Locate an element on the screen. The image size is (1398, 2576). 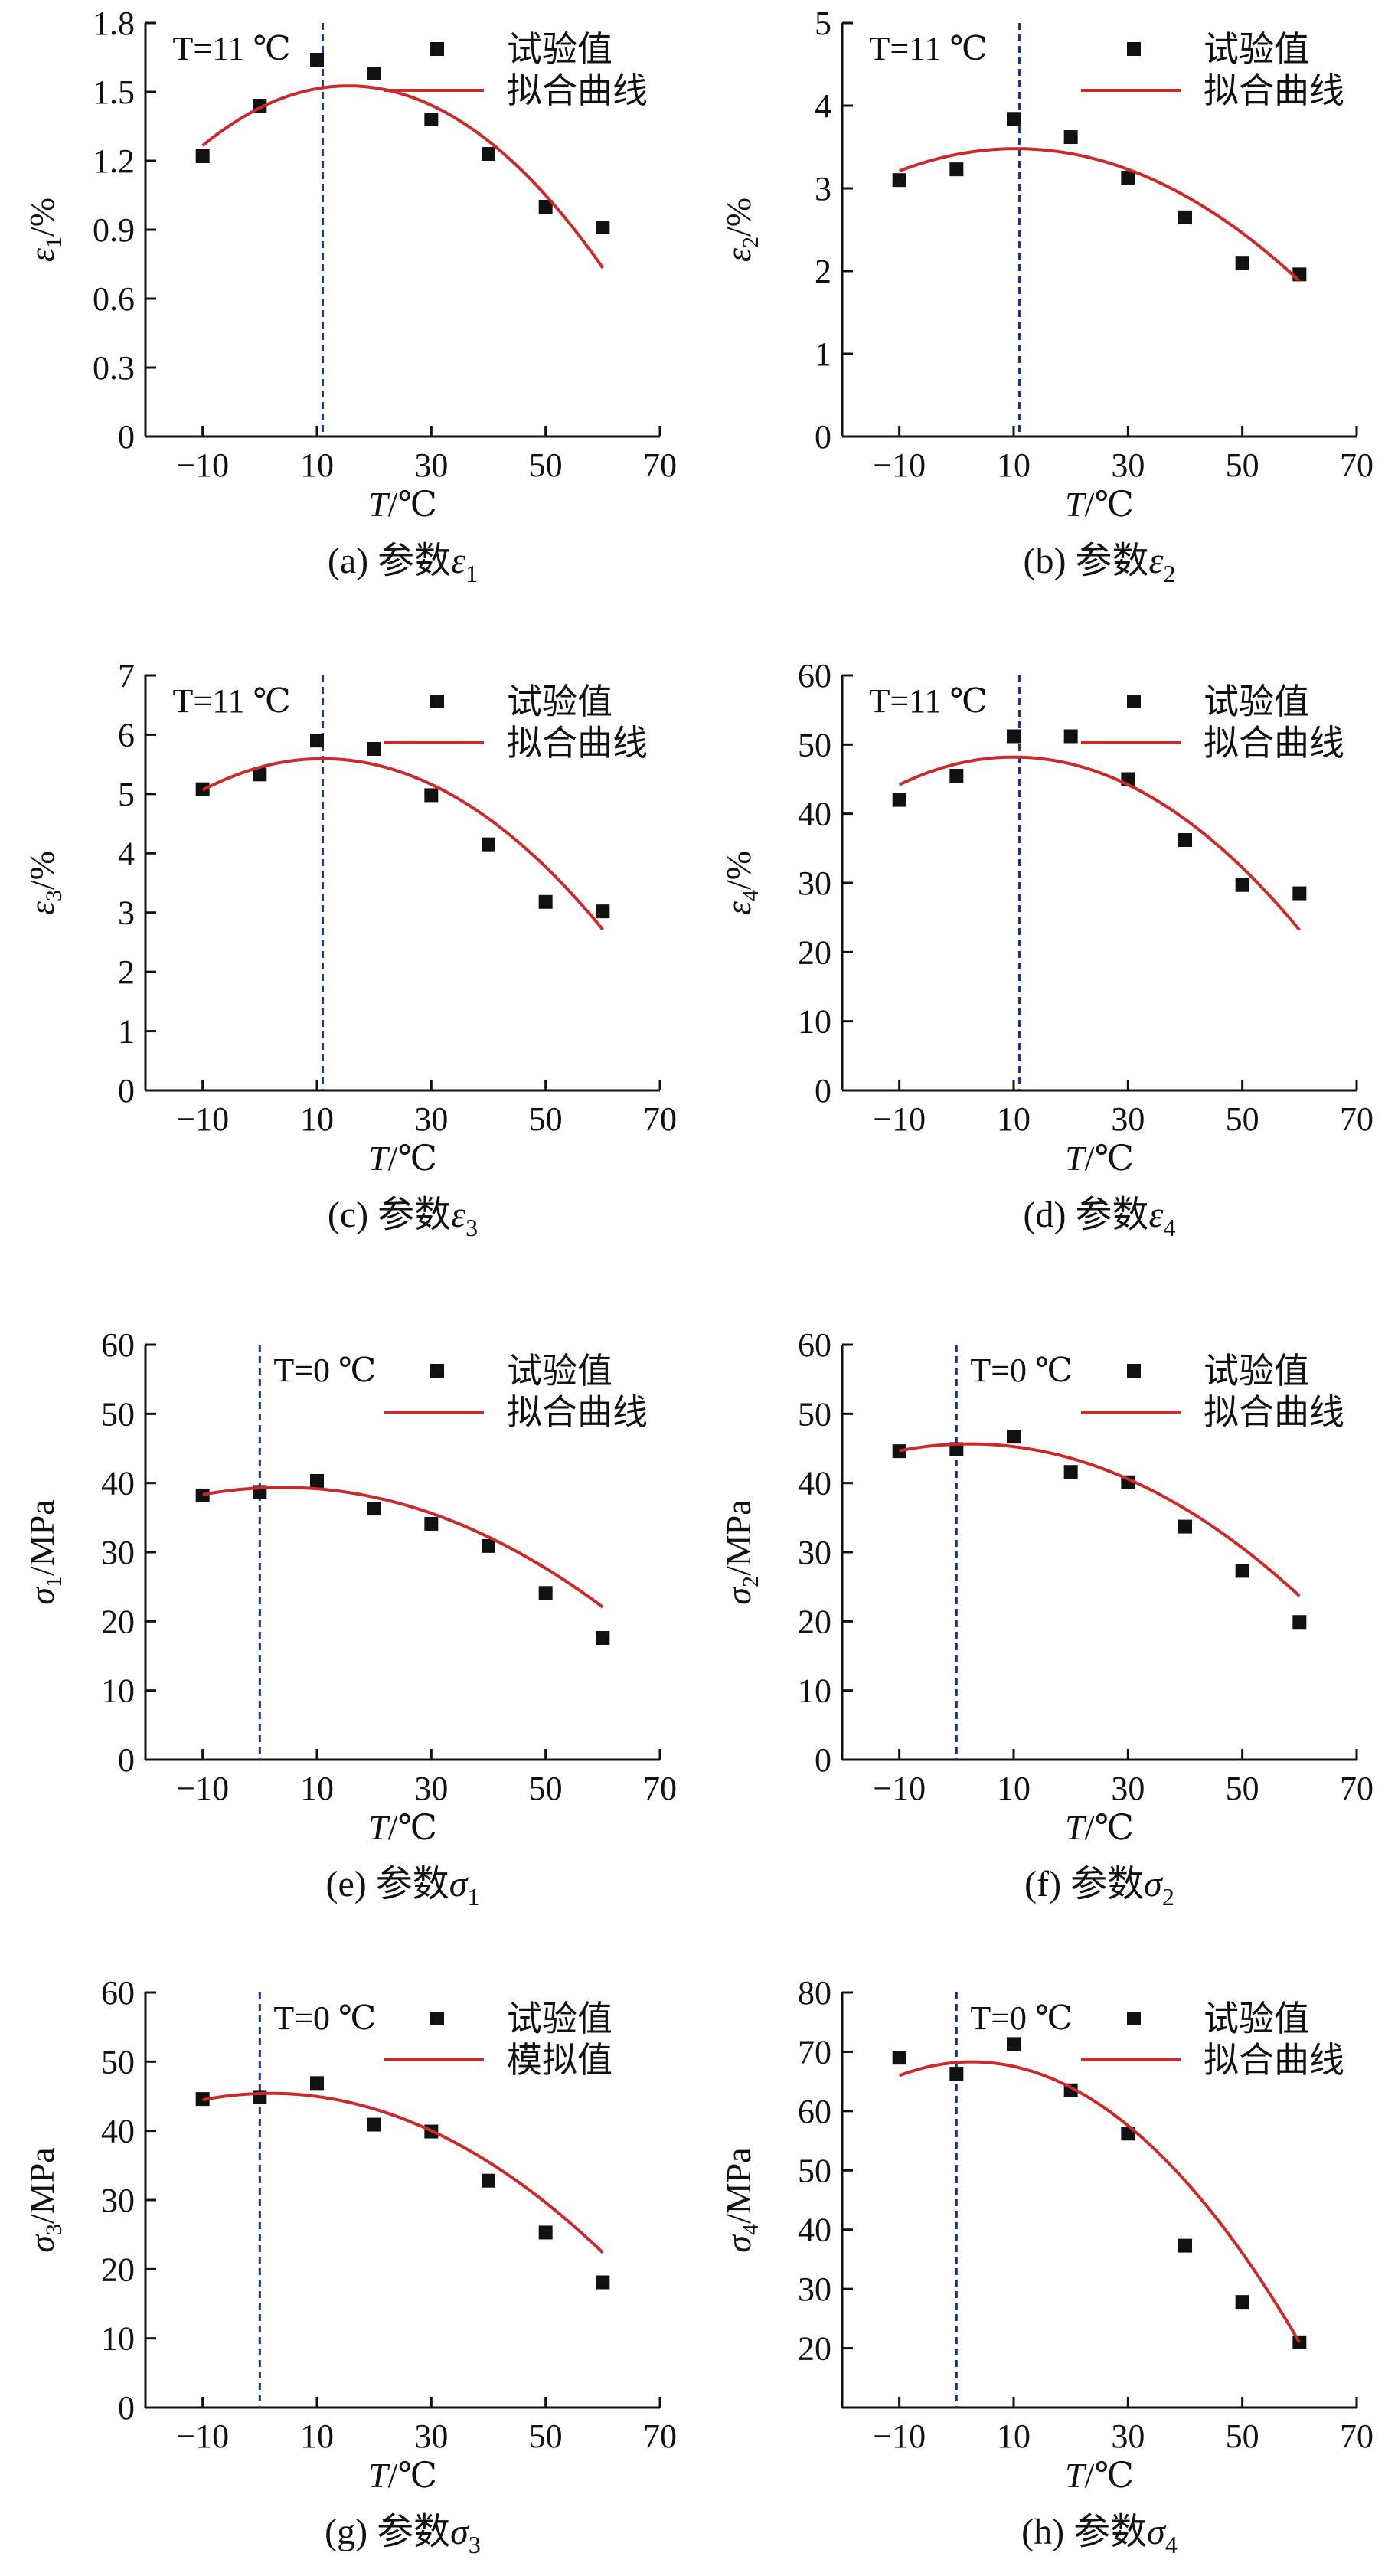
reference-label-text: T=0 ℃ is located at coordinates (1021, 1370).